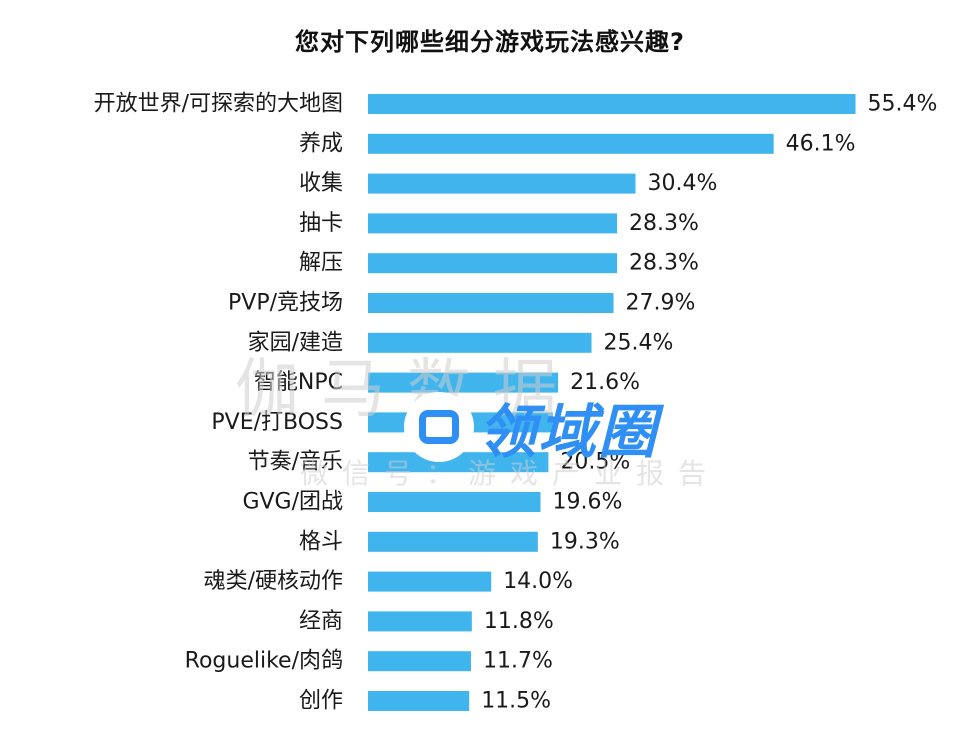 This screenshot has height=744, width=980. What do you see at coordinates (298, 382) in the screenshot?
I see `category-label: 智能NPC` at bounding box center [298, 382].